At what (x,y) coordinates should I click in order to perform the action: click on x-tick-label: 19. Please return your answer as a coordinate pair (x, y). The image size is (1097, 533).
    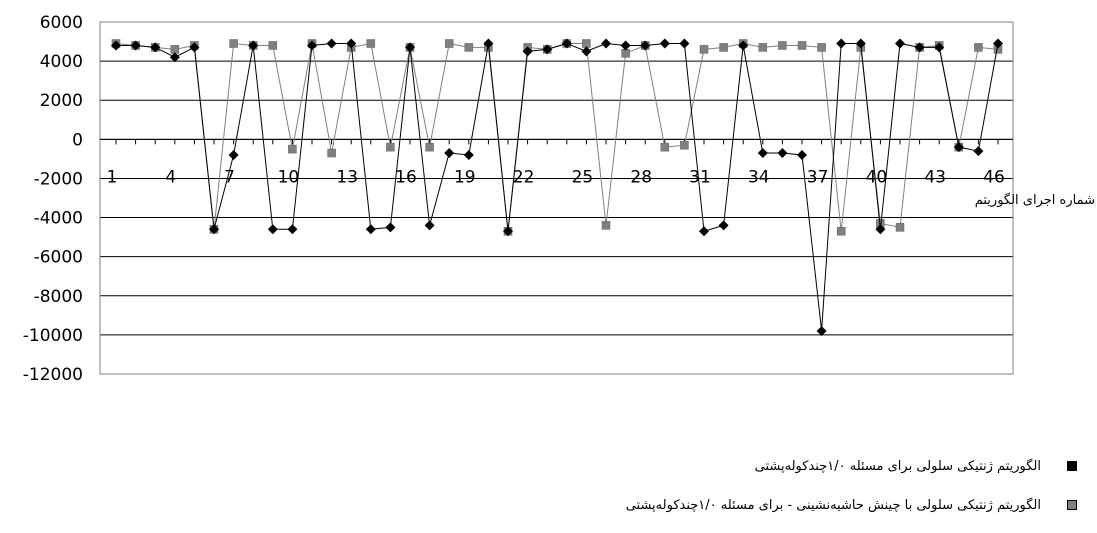
    Looking at the image, I should click on (465, 177).